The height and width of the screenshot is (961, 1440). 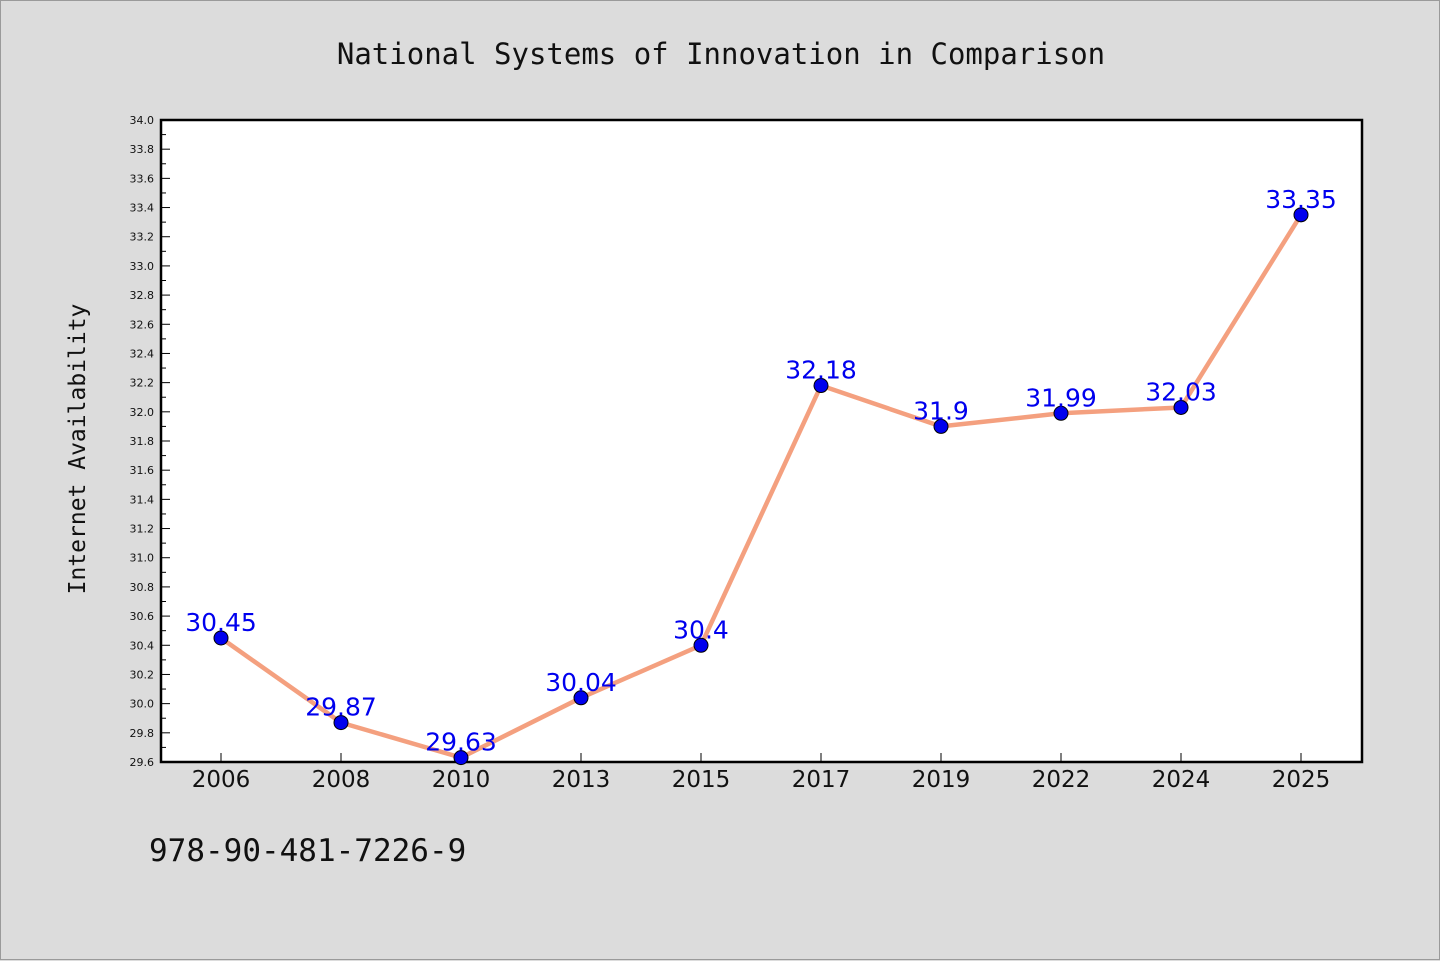 I want to click on y-tick-label: 33.6, so click(x=142, y=178).